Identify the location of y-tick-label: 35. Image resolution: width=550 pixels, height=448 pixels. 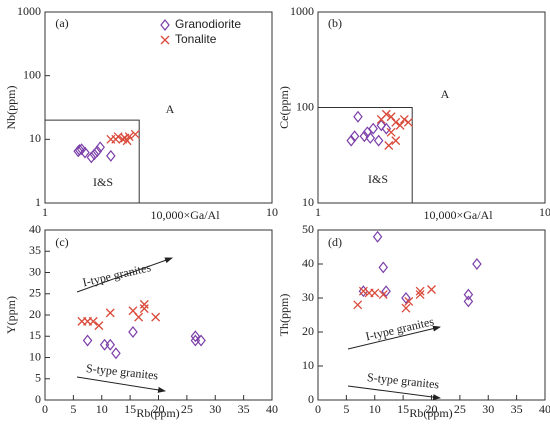
(35, 250).